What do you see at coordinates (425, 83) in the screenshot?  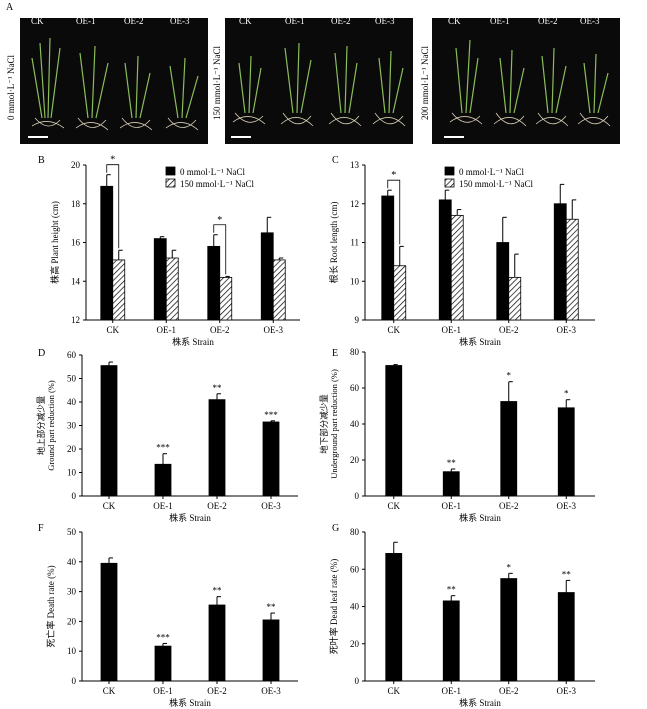 I see `condition-label-200mm: 200 mmol·L⁻¹ NaCl` at bounding box center [425, 83].